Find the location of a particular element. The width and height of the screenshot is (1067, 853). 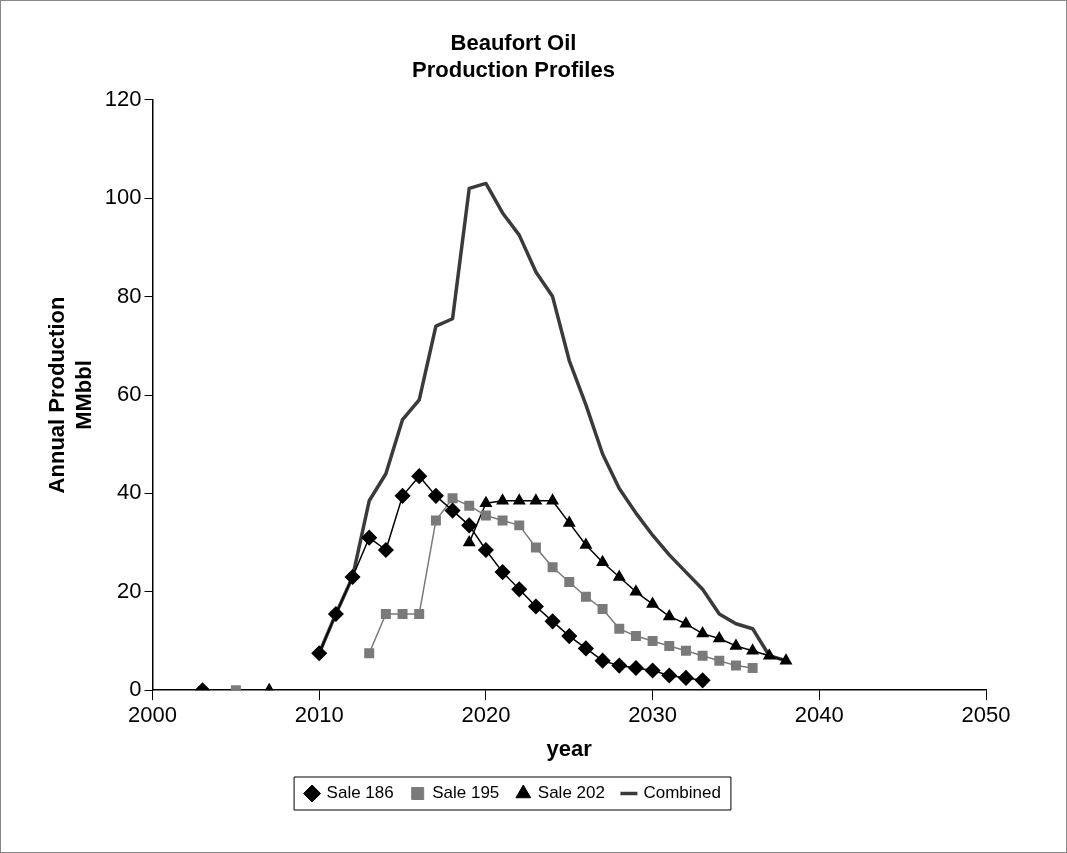

text: Annual Production is located at coordinates (57, 395).